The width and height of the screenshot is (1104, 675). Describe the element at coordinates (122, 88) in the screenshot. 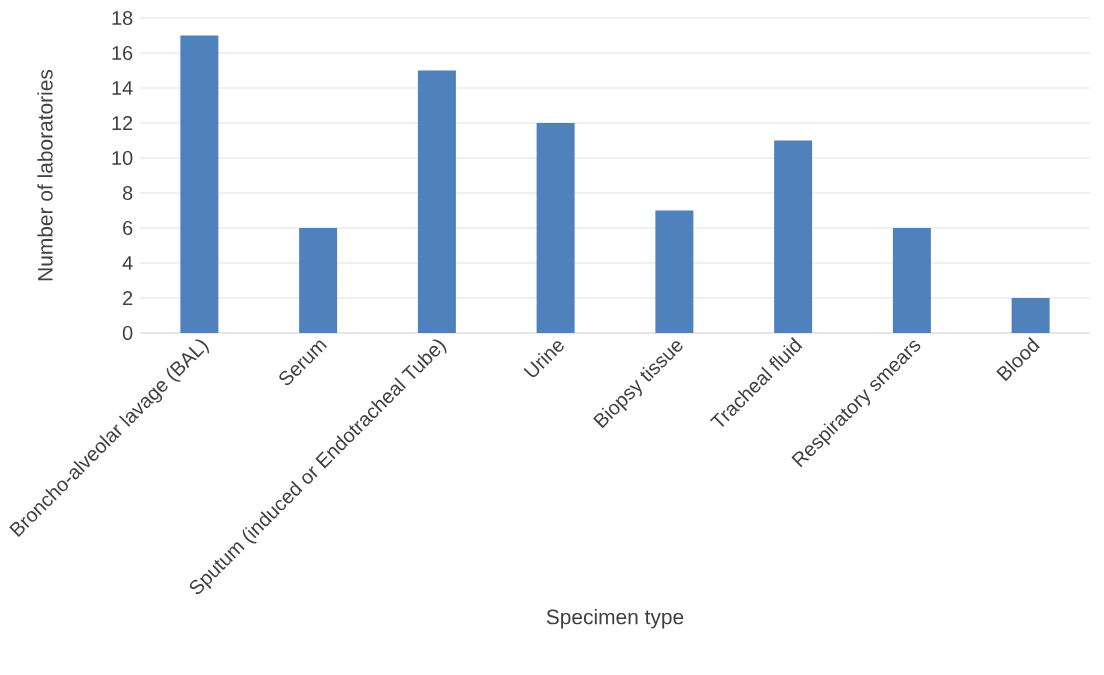

I see `y-tick-label: 14` at that location.